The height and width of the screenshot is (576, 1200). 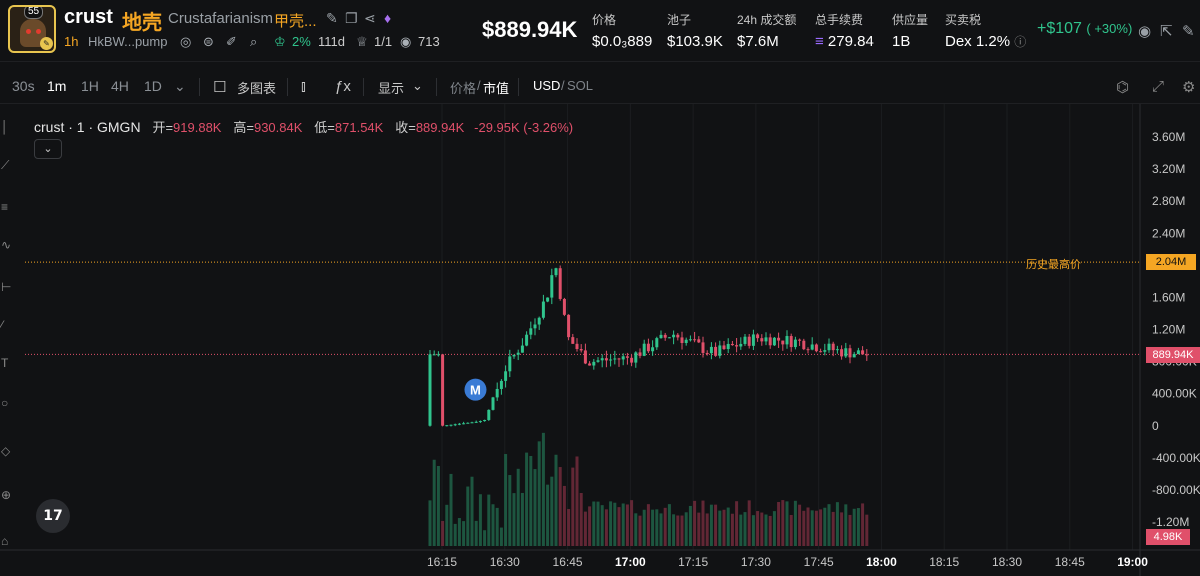 I want to click on price-toggle: 价格, so click(x=463, y=88).